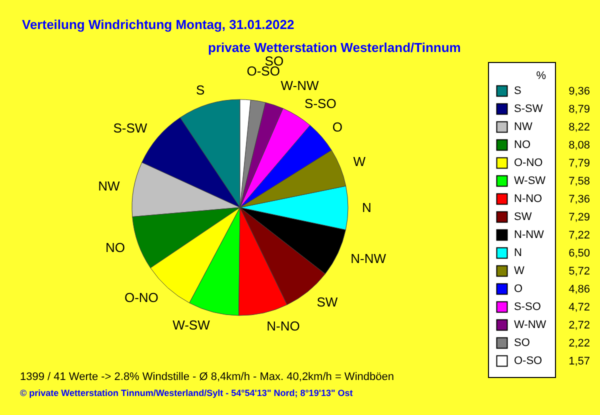  Describe the element at coordinates (518, 289) in the screenshot. I see `legend-label: O` at that location.